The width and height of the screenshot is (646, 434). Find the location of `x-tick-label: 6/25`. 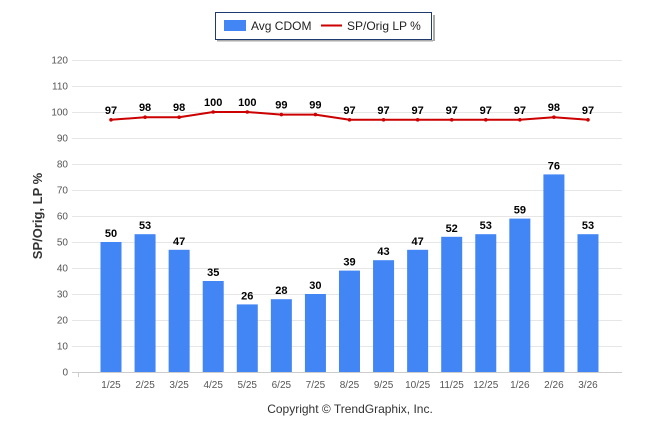

x-tick-label: 6/25 is located at coordinates (282, 385).